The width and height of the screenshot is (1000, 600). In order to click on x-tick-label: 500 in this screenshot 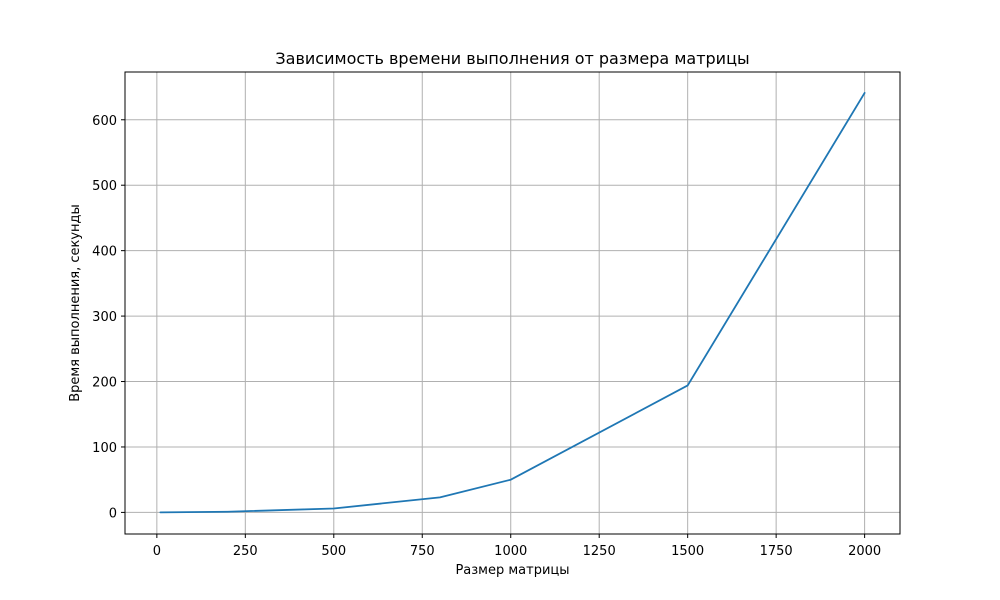, I will do `click(333, 551)`.